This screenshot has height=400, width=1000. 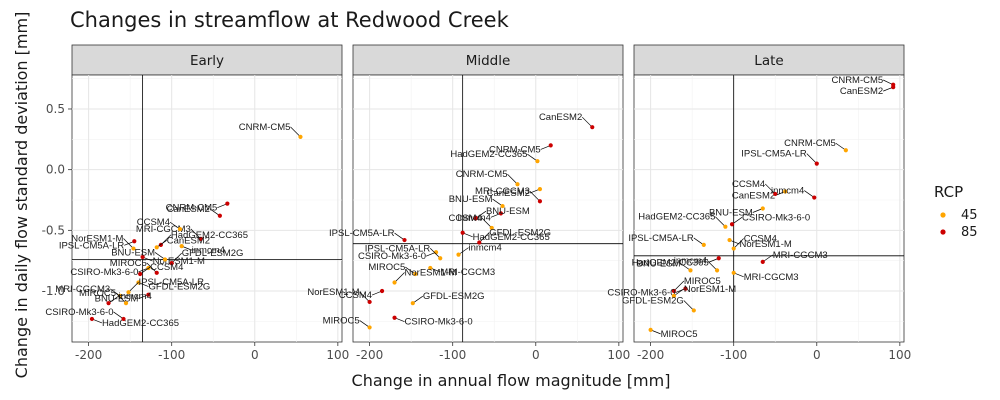 What do you see at coordinates (53, 291) in the screenshot?
I see `y-tick-label: -1.0` at bounding box center [53, 291].